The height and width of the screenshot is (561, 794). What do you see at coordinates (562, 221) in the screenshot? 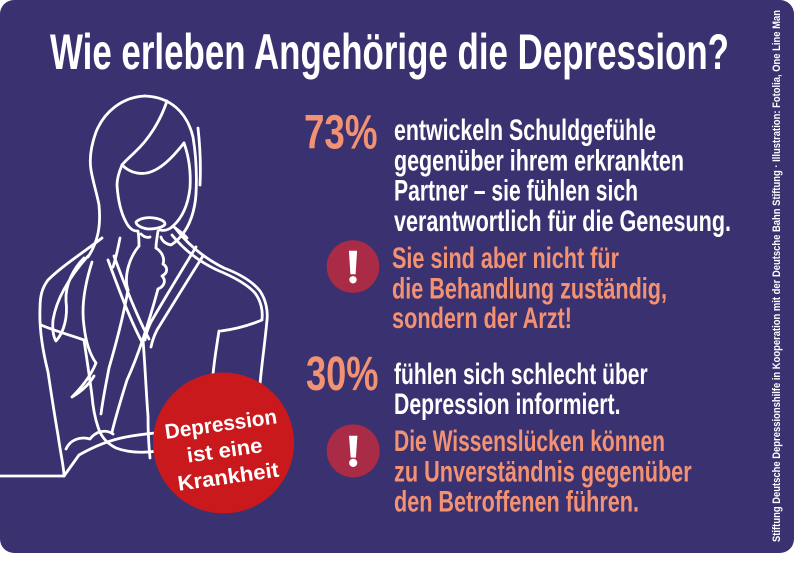
I see `svg-text:verantwortlich für die Genesun: verantwortlich für die Genesung.` at bounding box center [562, 221].